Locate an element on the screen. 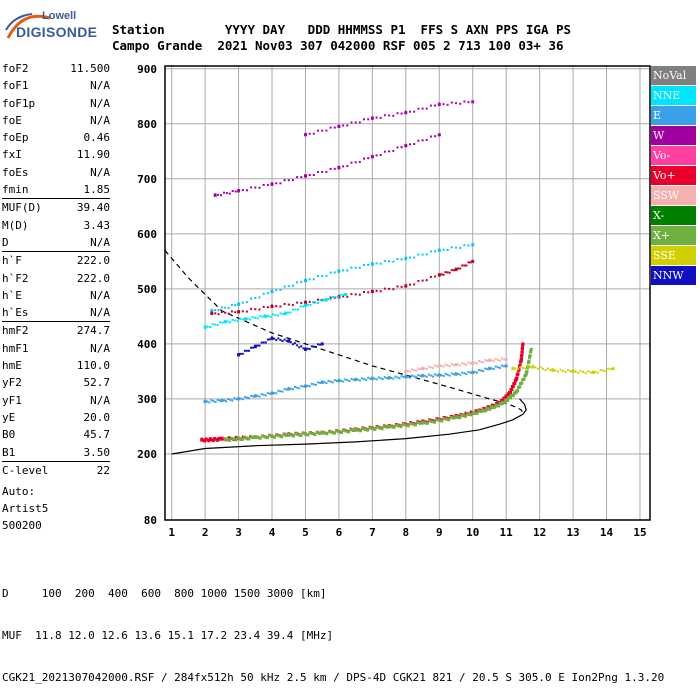 The image size is (700, 699). param-key: foF2 is located at coordinates (15, 68).